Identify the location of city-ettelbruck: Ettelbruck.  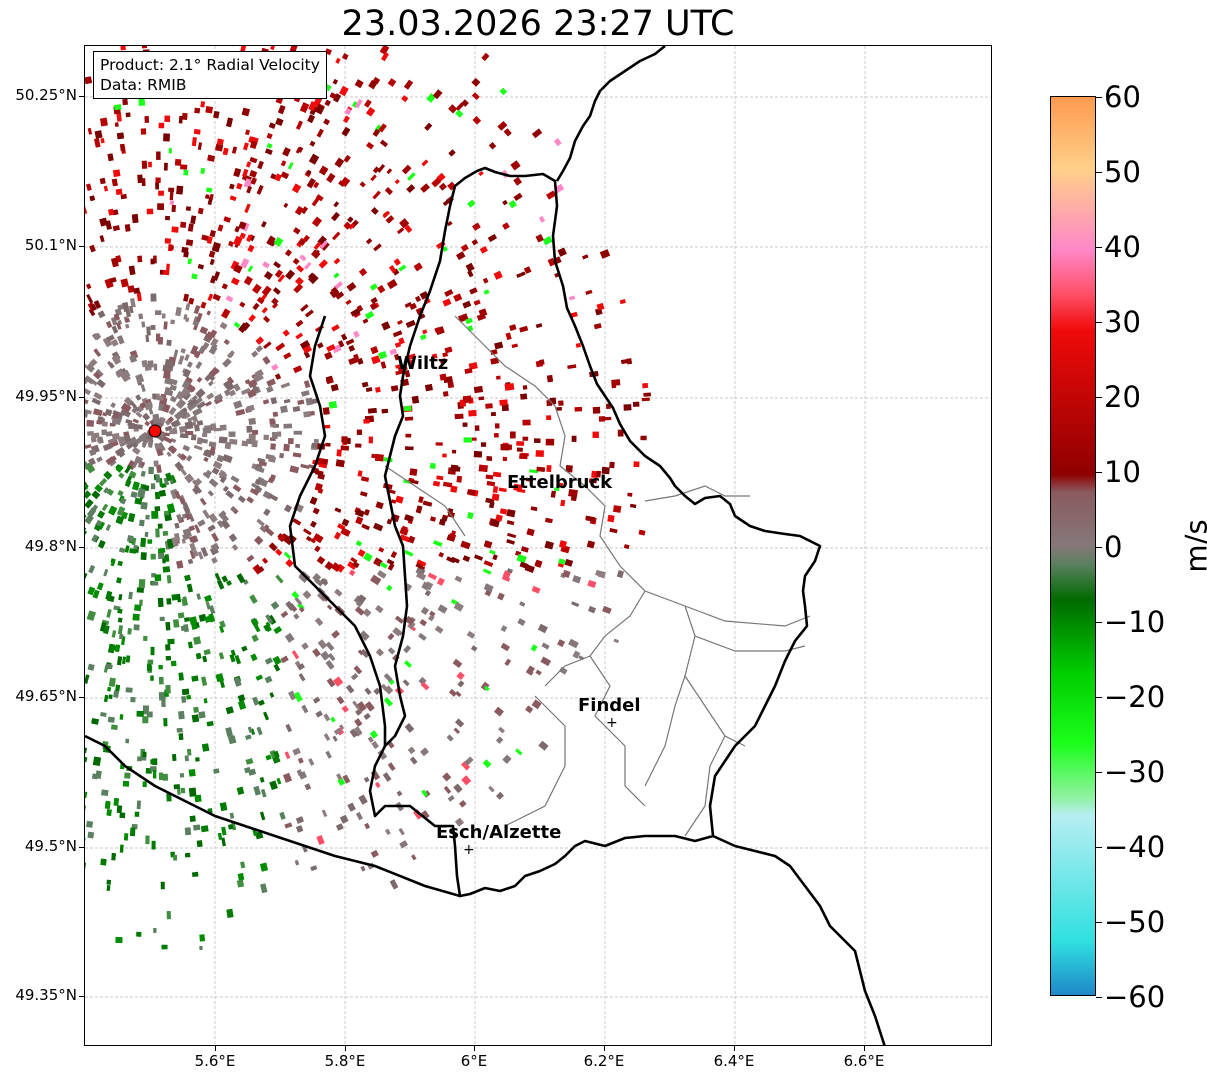
(560, 482).